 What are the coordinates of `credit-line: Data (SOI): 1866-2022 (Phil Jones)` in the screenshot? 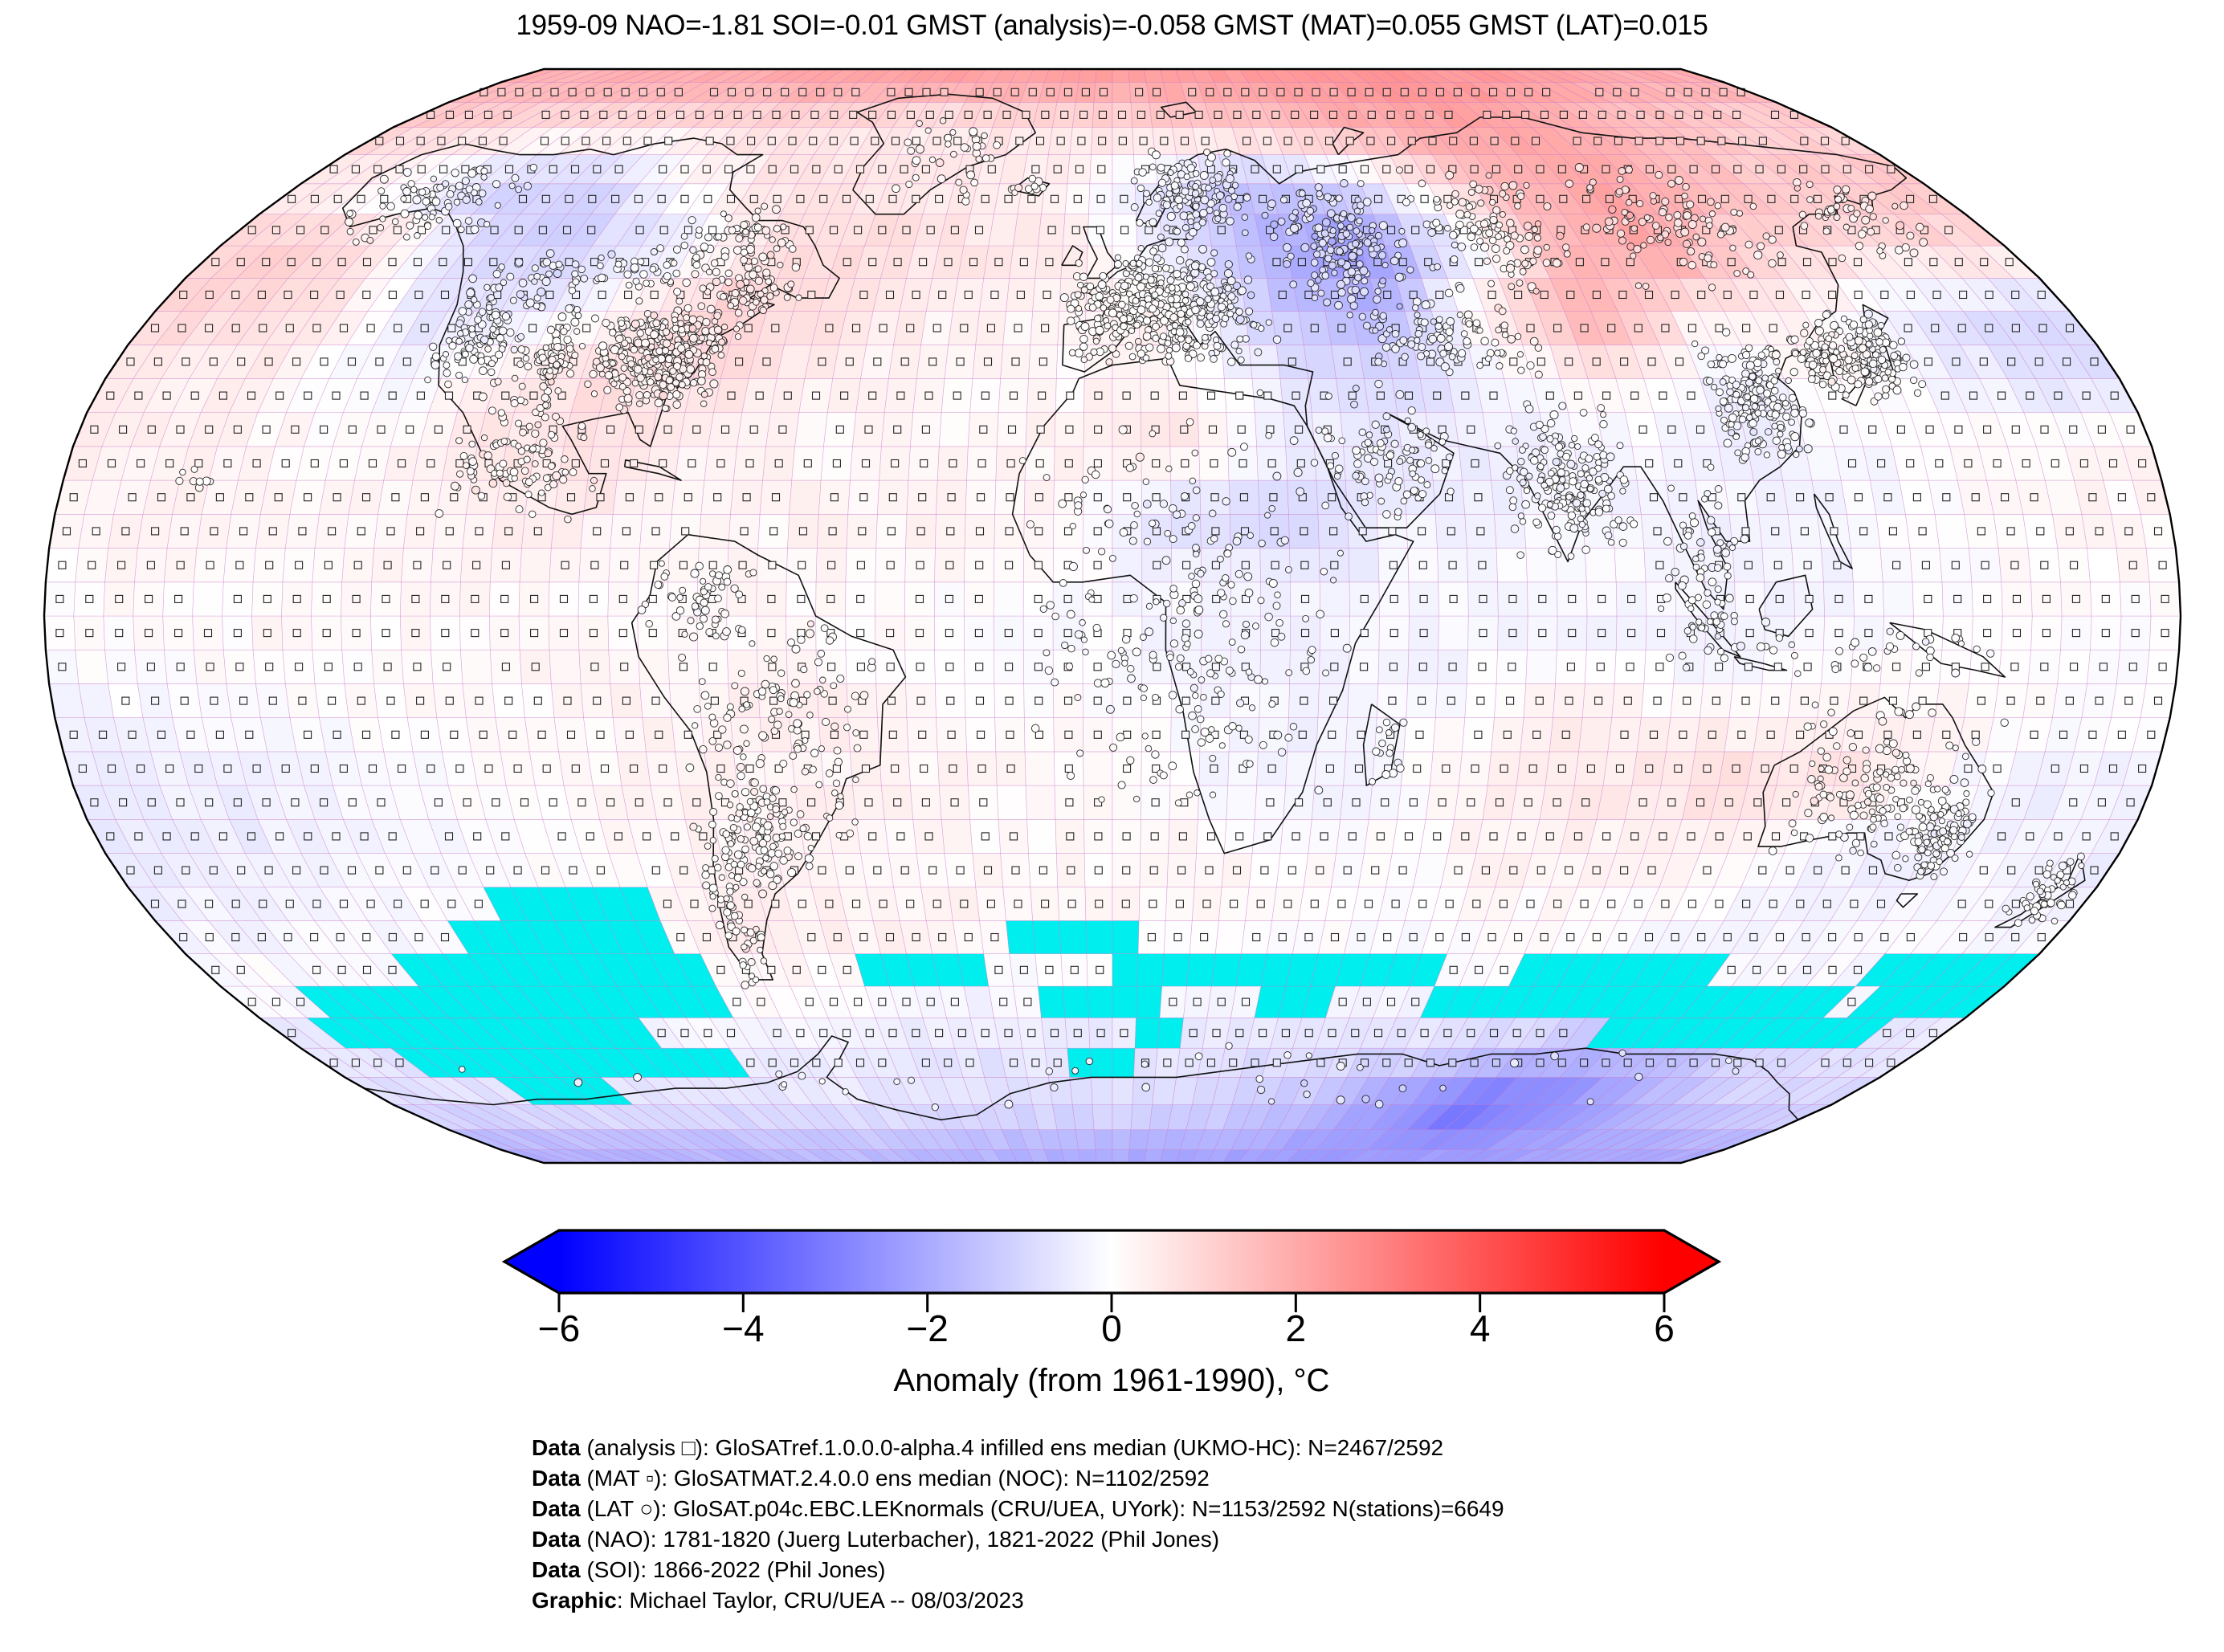 It's located at (1018, 1570).